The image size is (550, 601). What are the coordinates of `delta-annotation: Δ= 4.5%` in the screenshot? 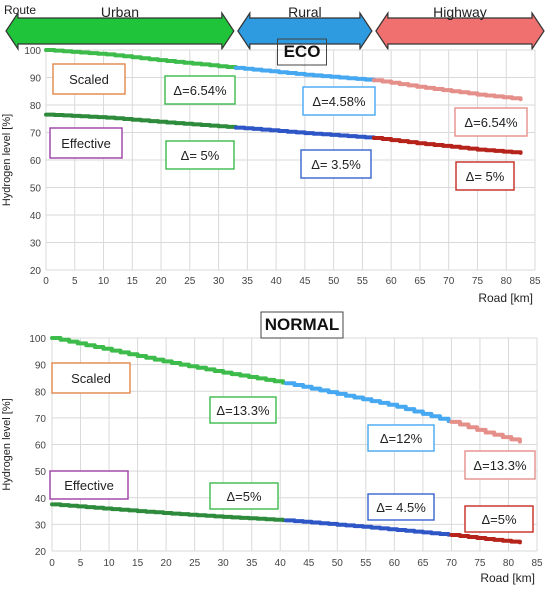 It's located at (401, 507).